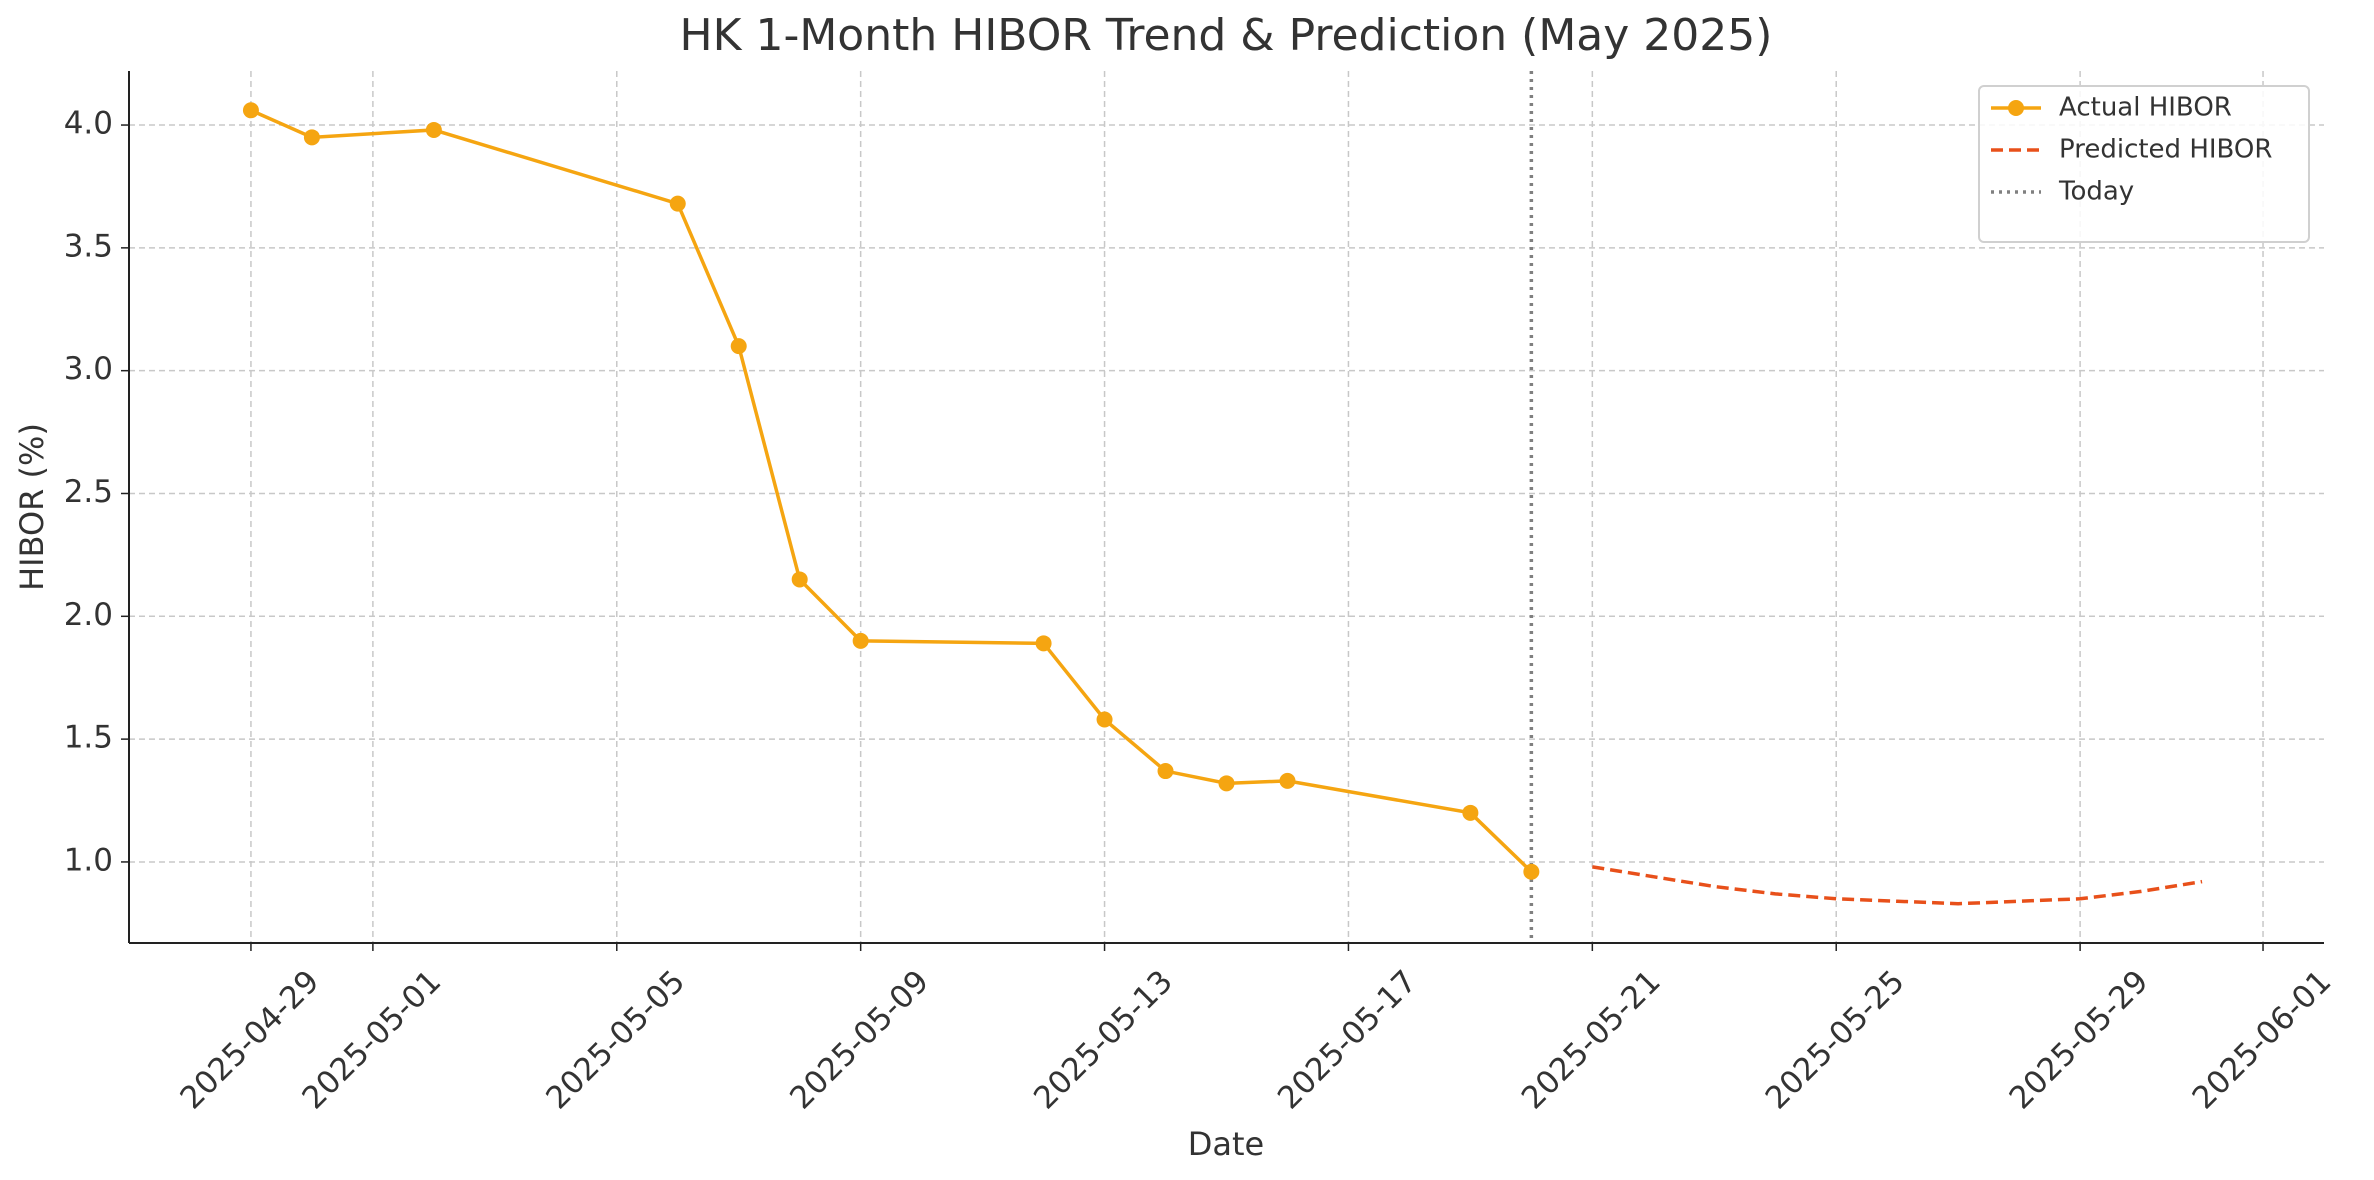  Describe the element at coordinates (2165, 150) in the screenshot. I see `legend-label: Predicted HIBOR` at that location.